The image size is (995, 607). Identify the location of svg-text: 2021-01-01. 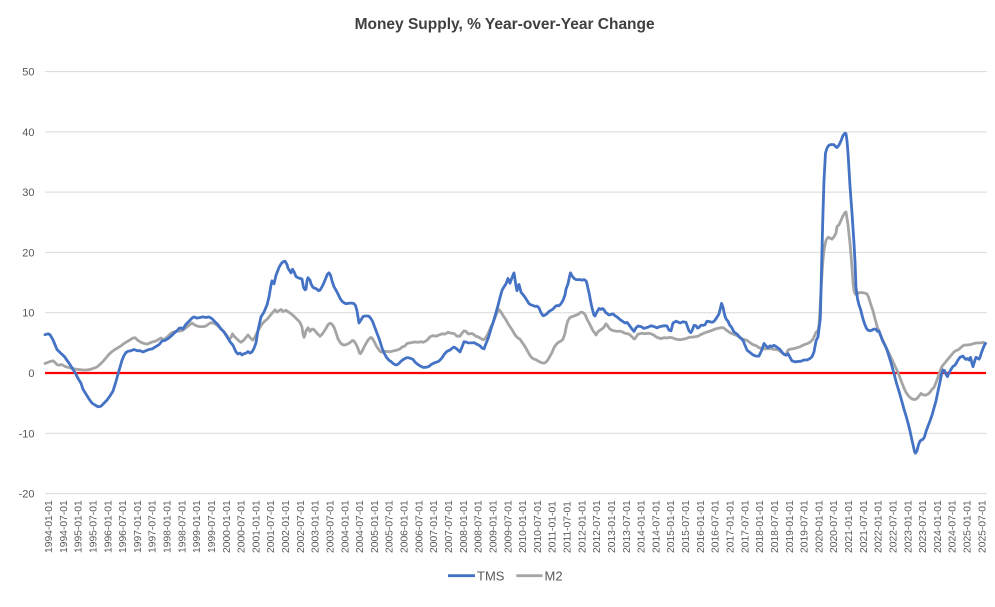
(849, 526).